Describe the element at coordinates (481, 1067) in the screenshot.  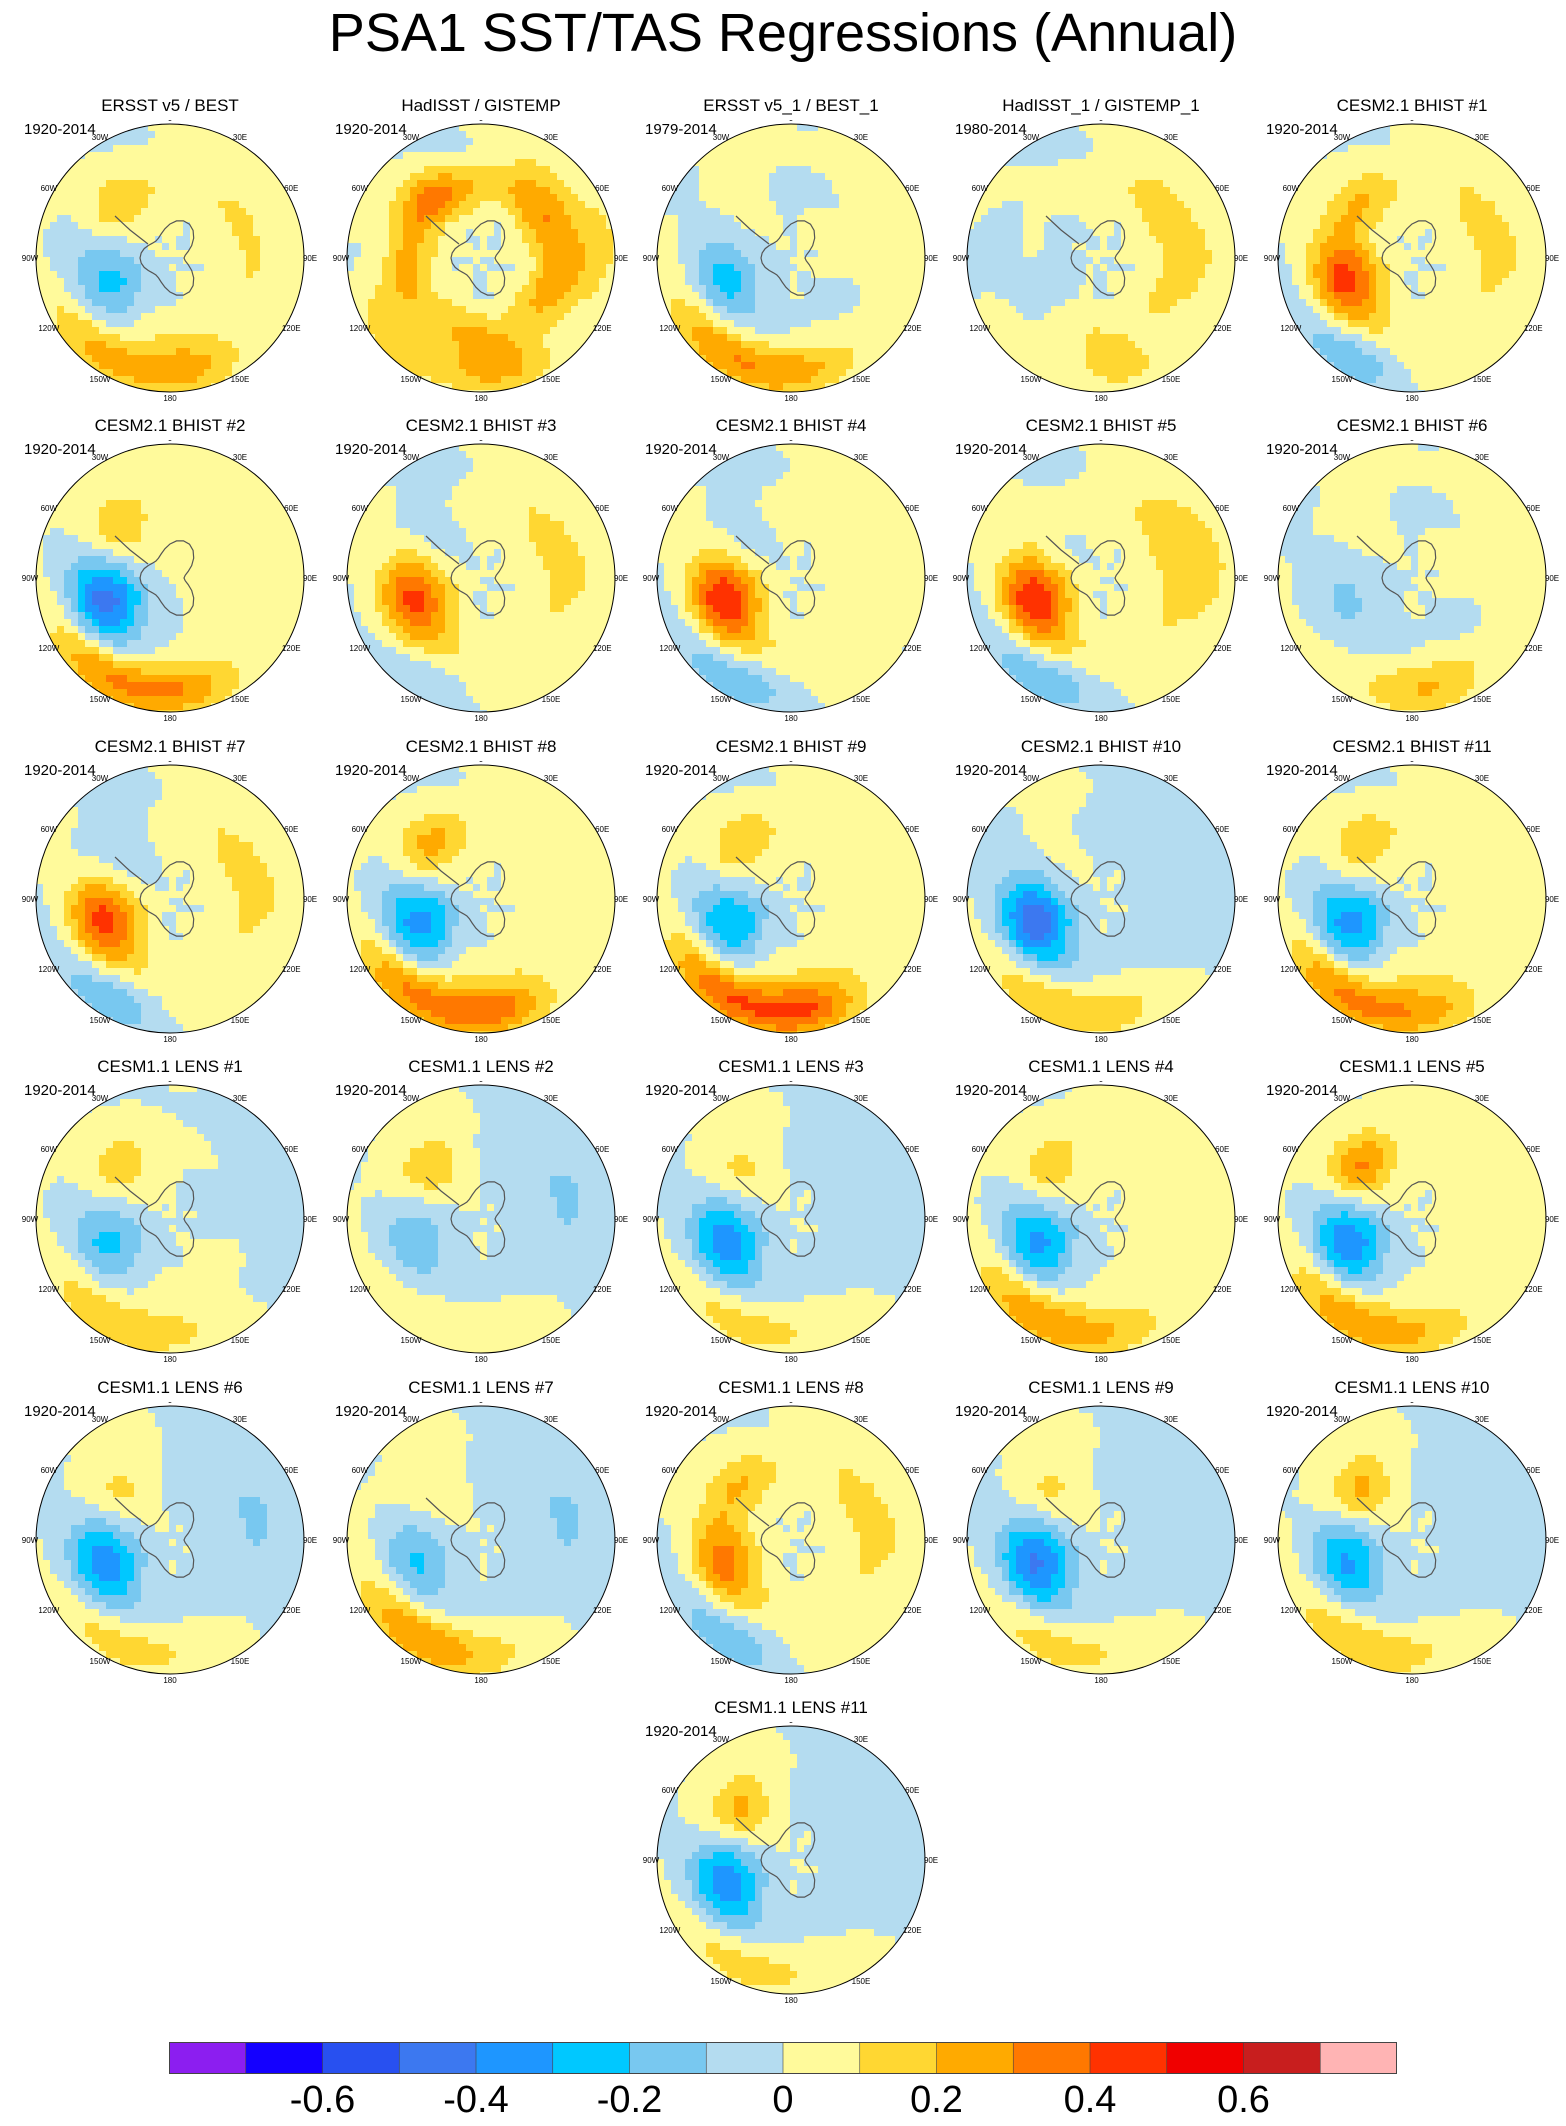
I see `panel-title: CESM1.1 LENS #2` at that location.